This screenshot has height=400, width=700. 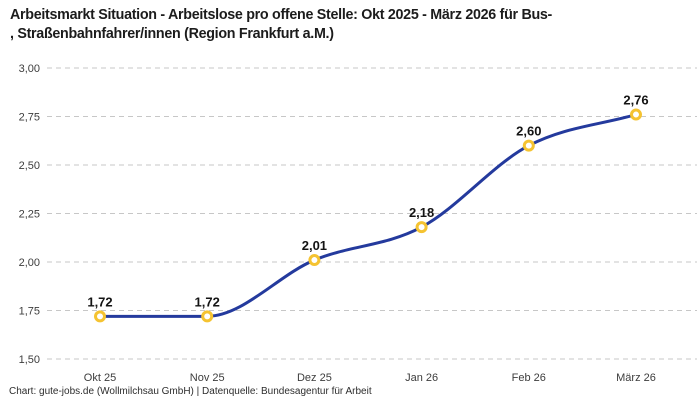 I want to click on y-tick-label: 1,50, so click(x=29, y=360).